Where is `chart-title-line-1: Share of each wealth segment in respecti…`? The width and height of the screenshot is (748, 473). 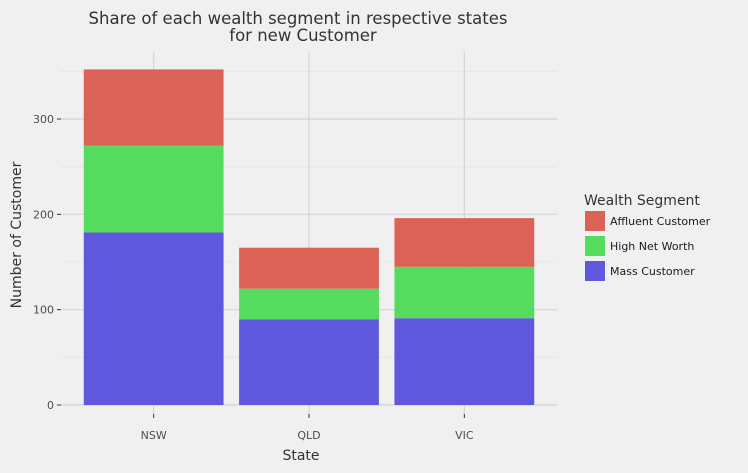 chart-title-line-1: Share of each wealth segment in respecti… is located at coordinates (298, 18).